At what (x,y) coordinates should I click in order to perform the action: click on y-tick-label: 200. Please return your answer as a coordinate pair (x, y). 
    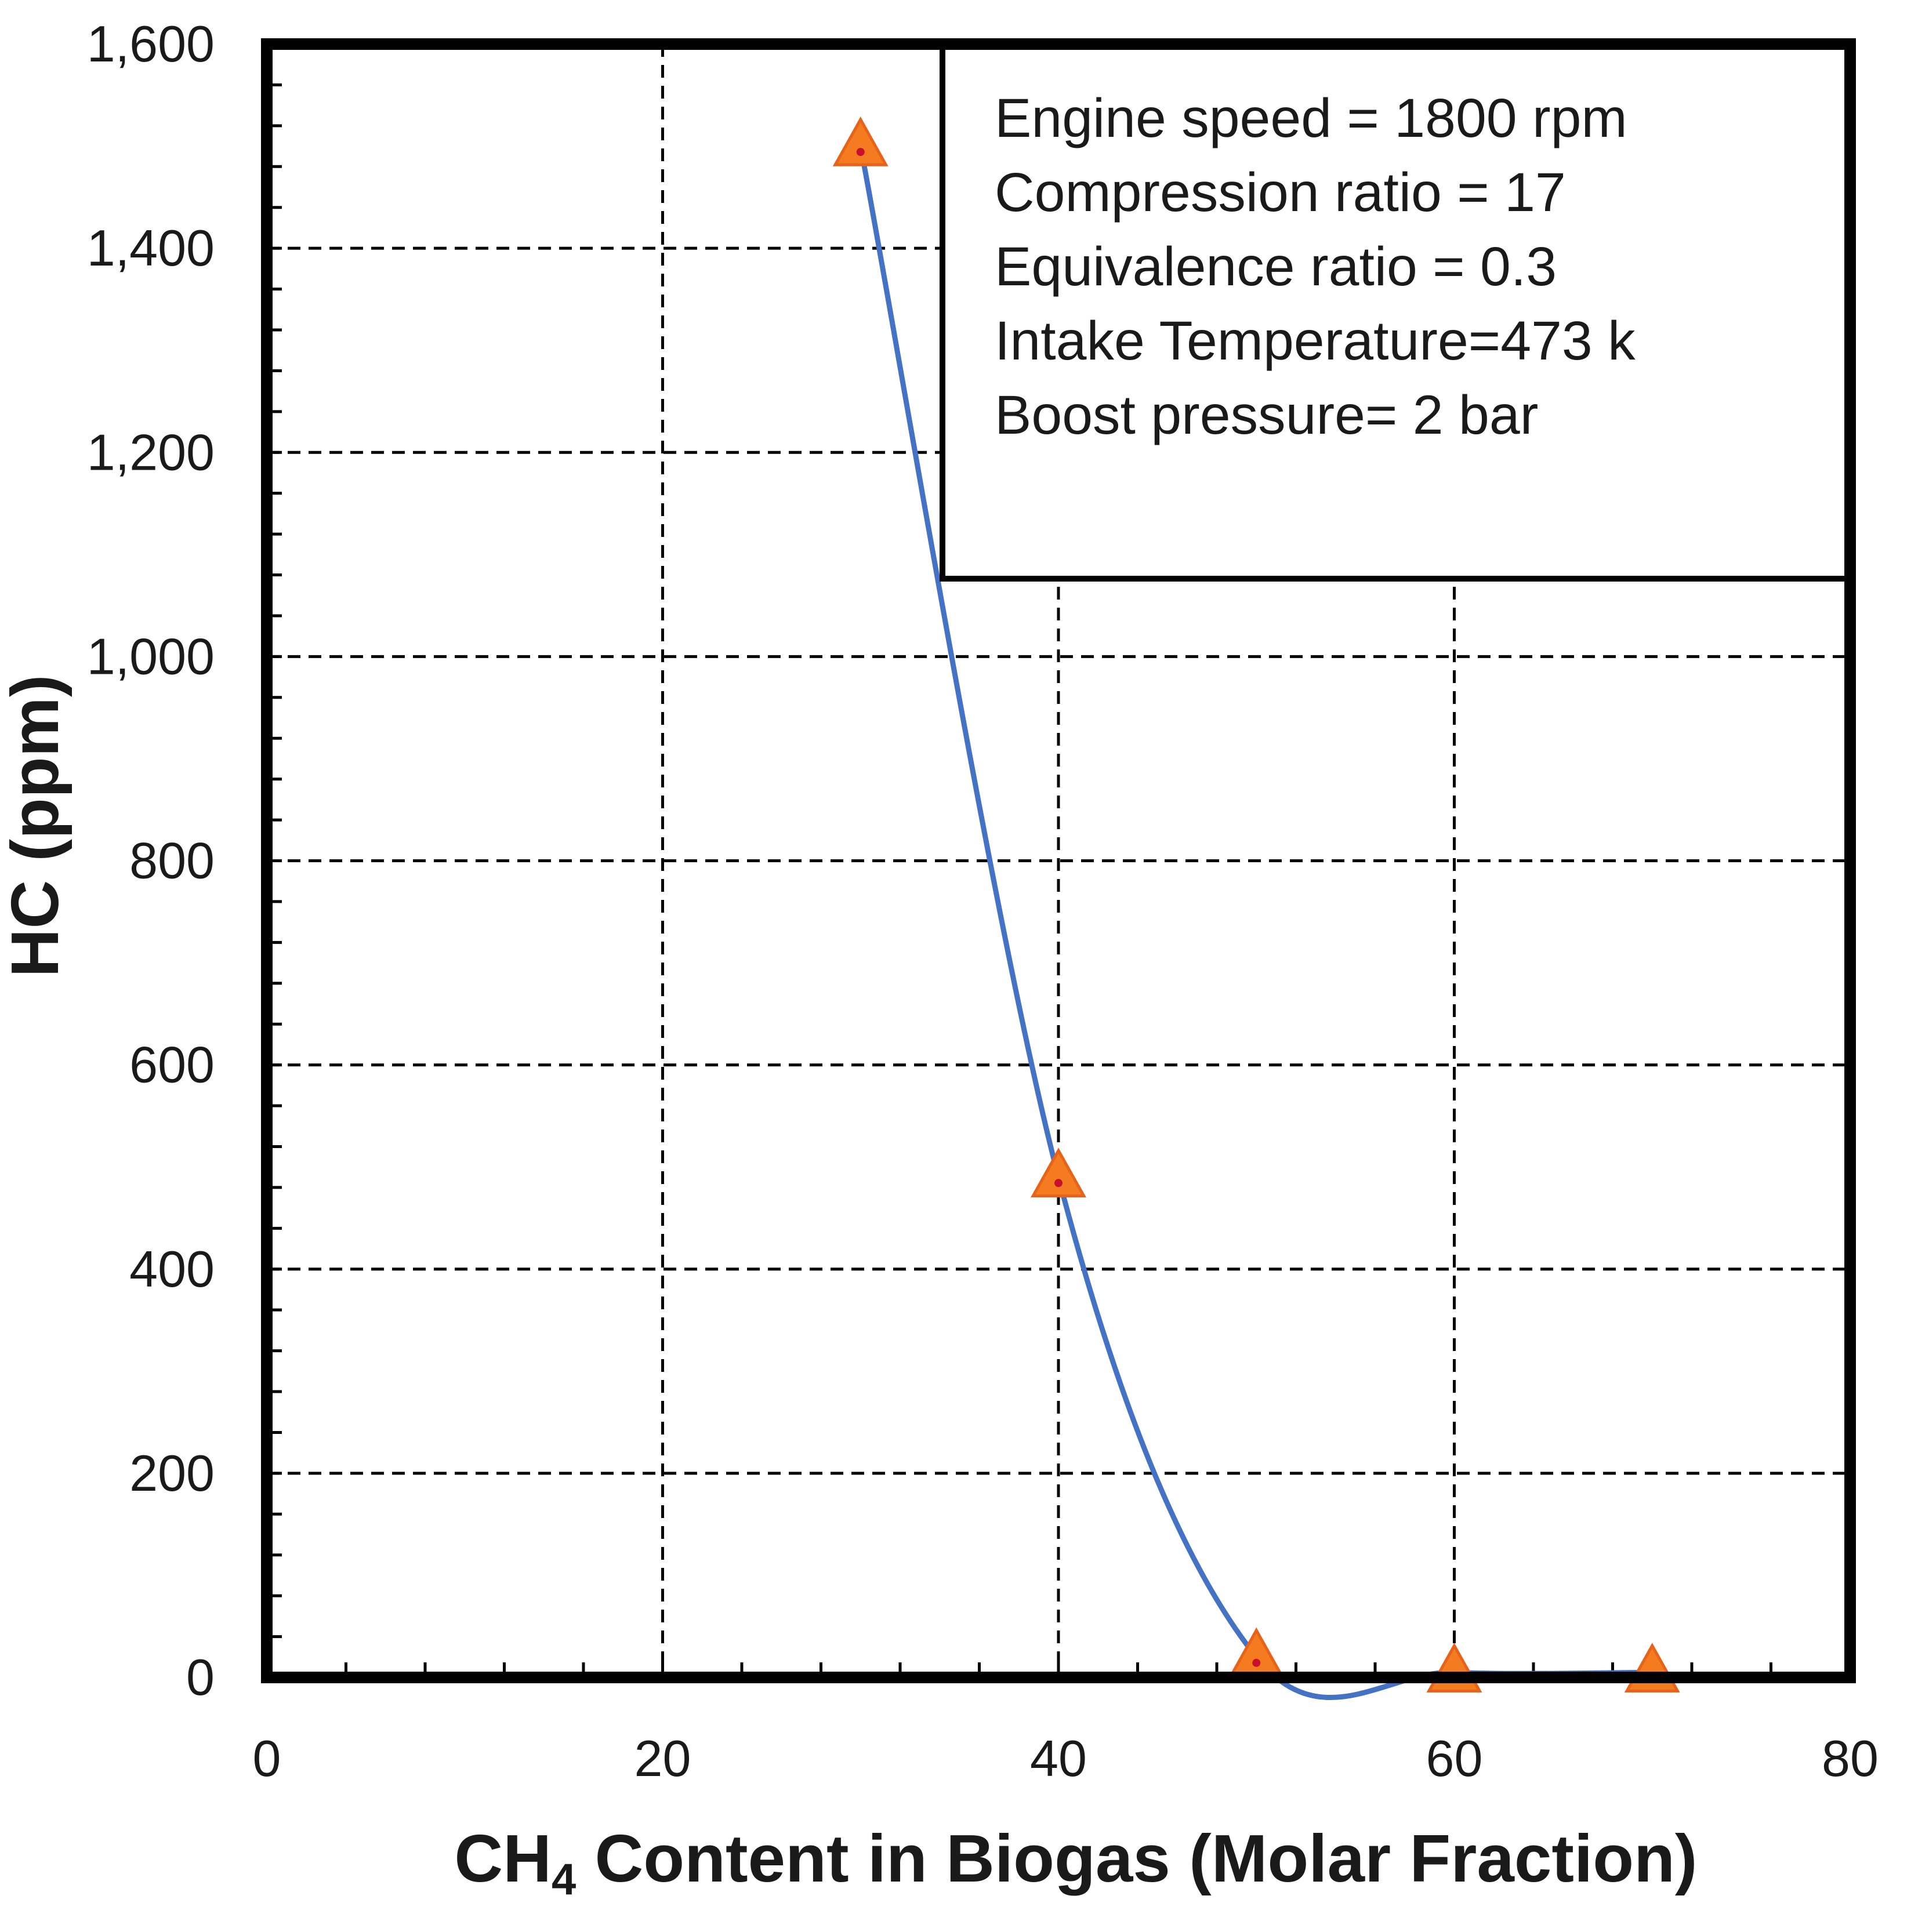
    Looking at the image, I should click on (172, 1473).